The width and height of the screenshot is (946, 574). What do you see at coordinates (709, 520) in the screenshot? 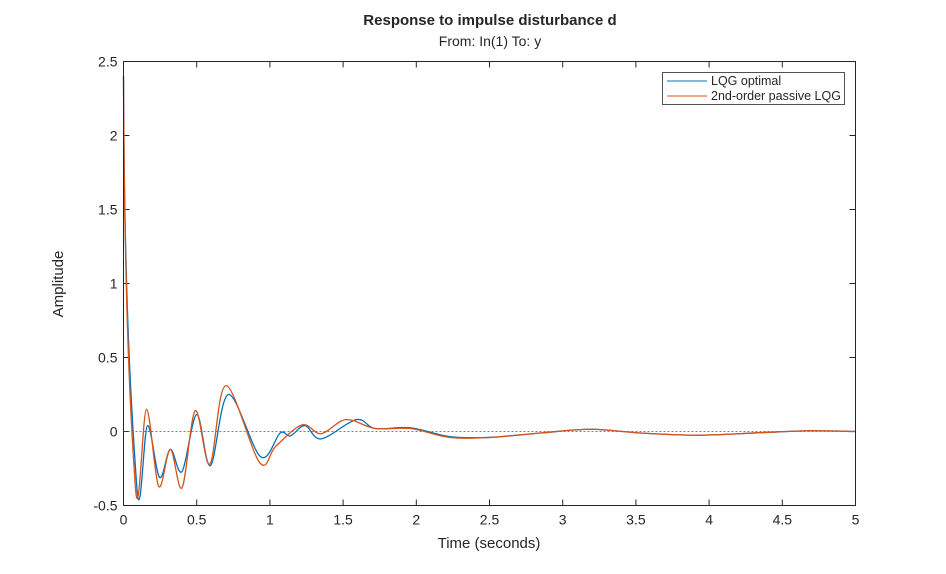
I see `x-tick-label: 4` at bounding box center [709, 520].